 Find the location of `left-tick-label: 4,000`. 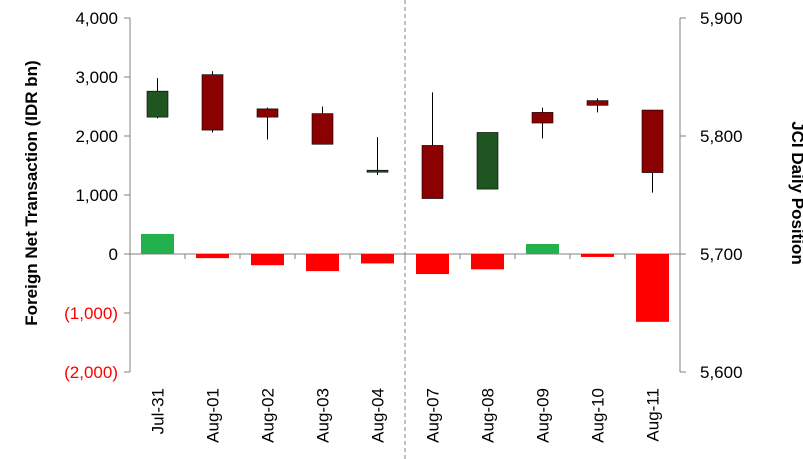

left-tick-label: 4,000 is located at coordinates (96, 18).